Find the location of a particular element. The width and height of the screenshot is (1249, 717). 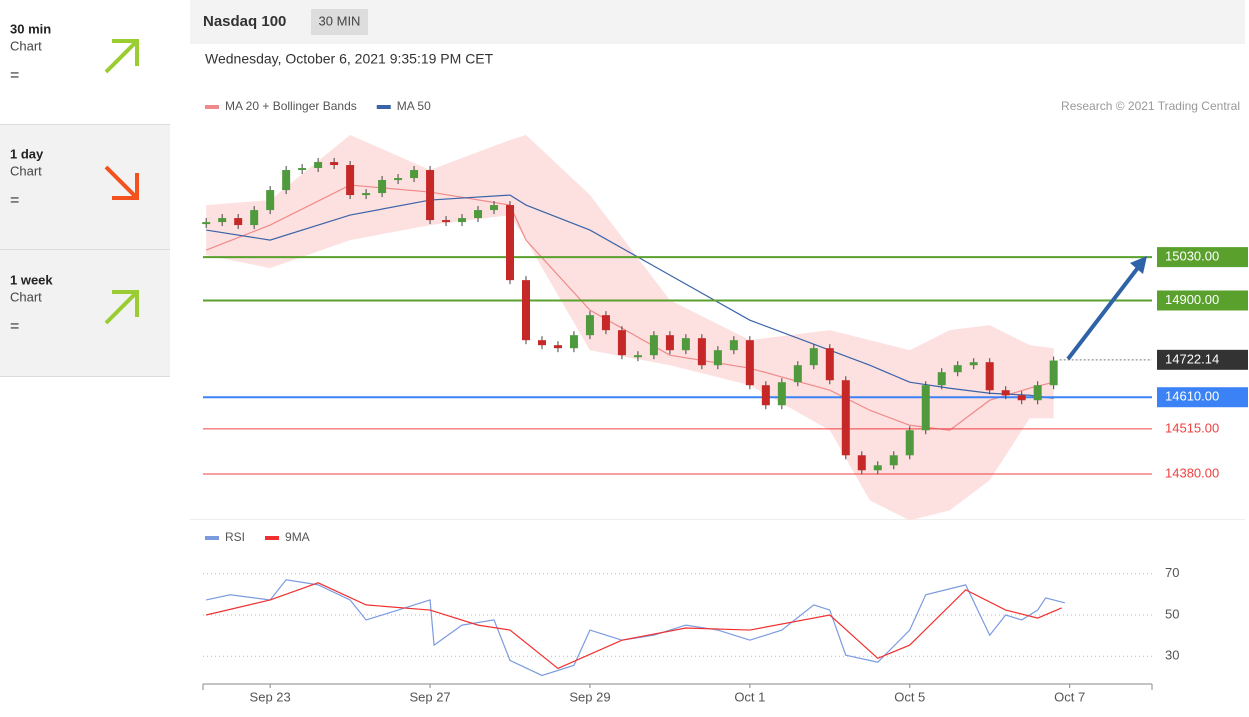

forecast-arrow-head is located at coordinates (1138, 265).